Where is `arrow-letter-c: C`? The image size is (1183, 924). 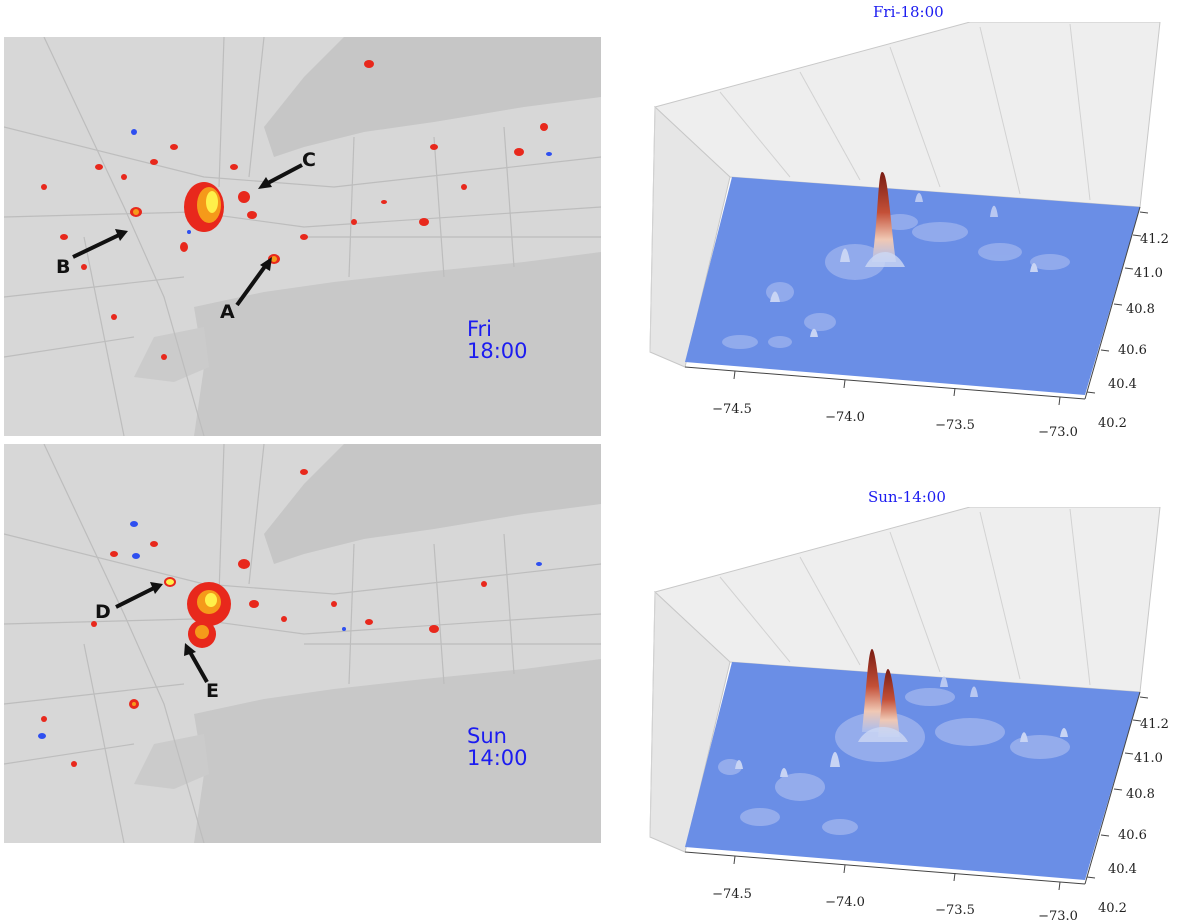 arrow-letter-c: C is located at coordinates (309, 160).